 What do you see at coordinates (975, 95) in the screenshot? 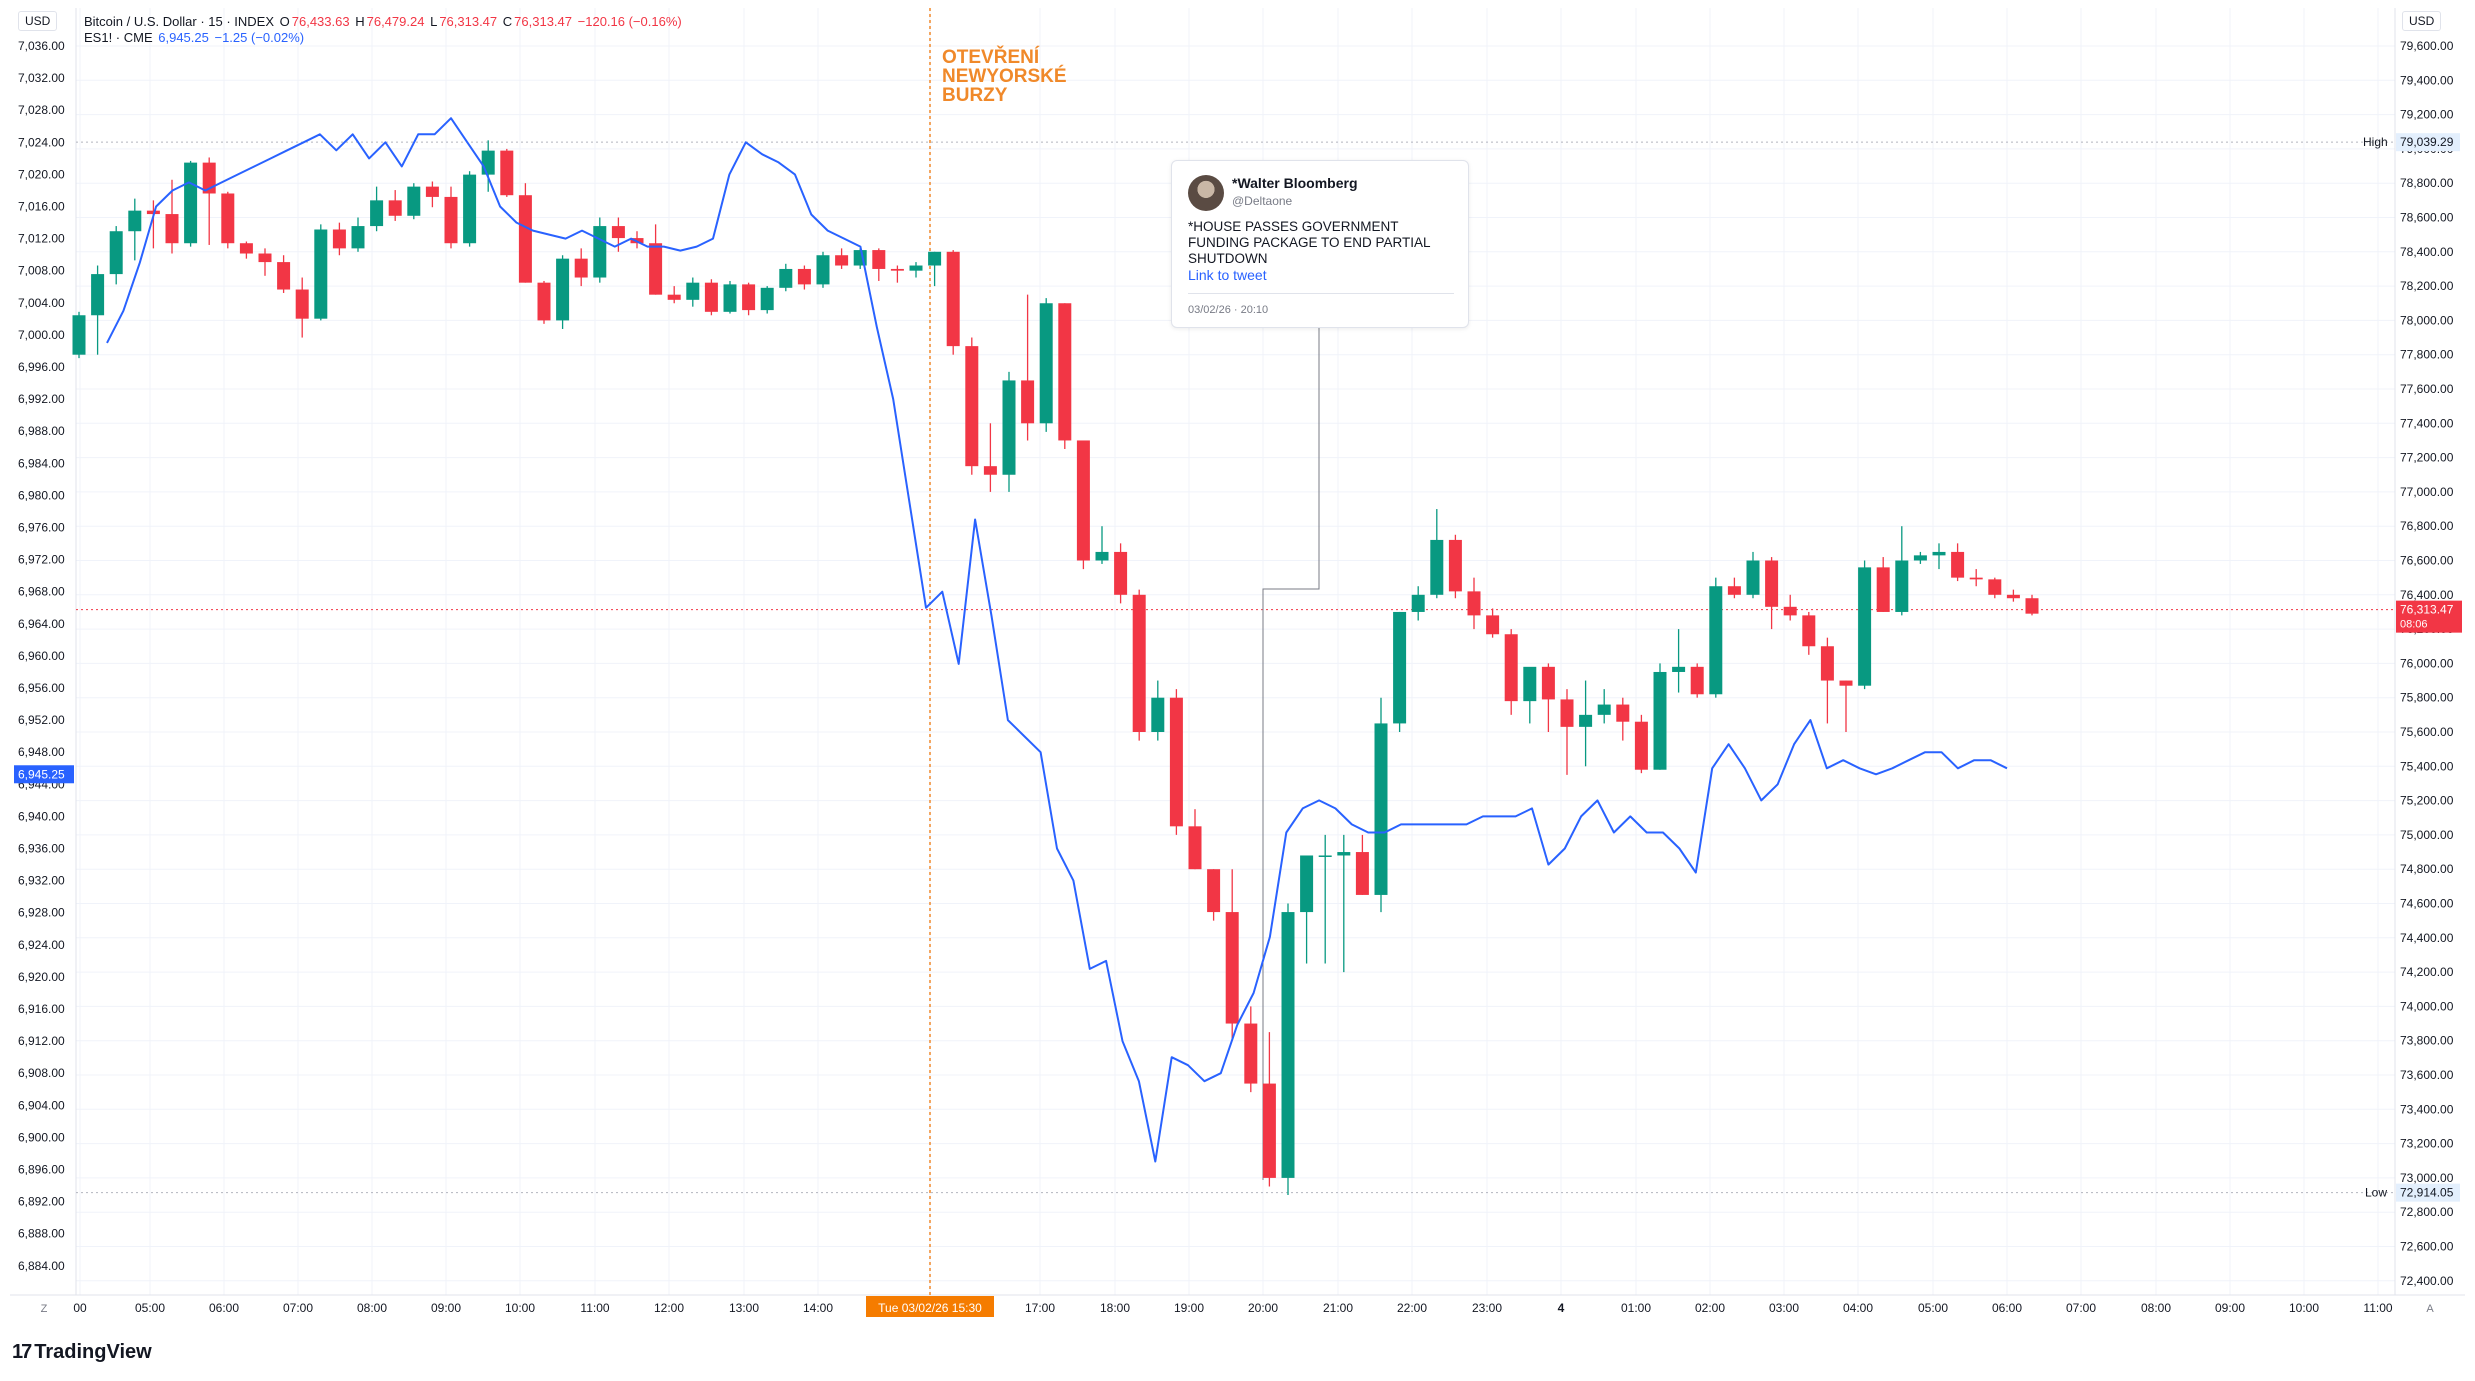
I see `annotation-line-3: BURZY` at bounding box center [975, 95].